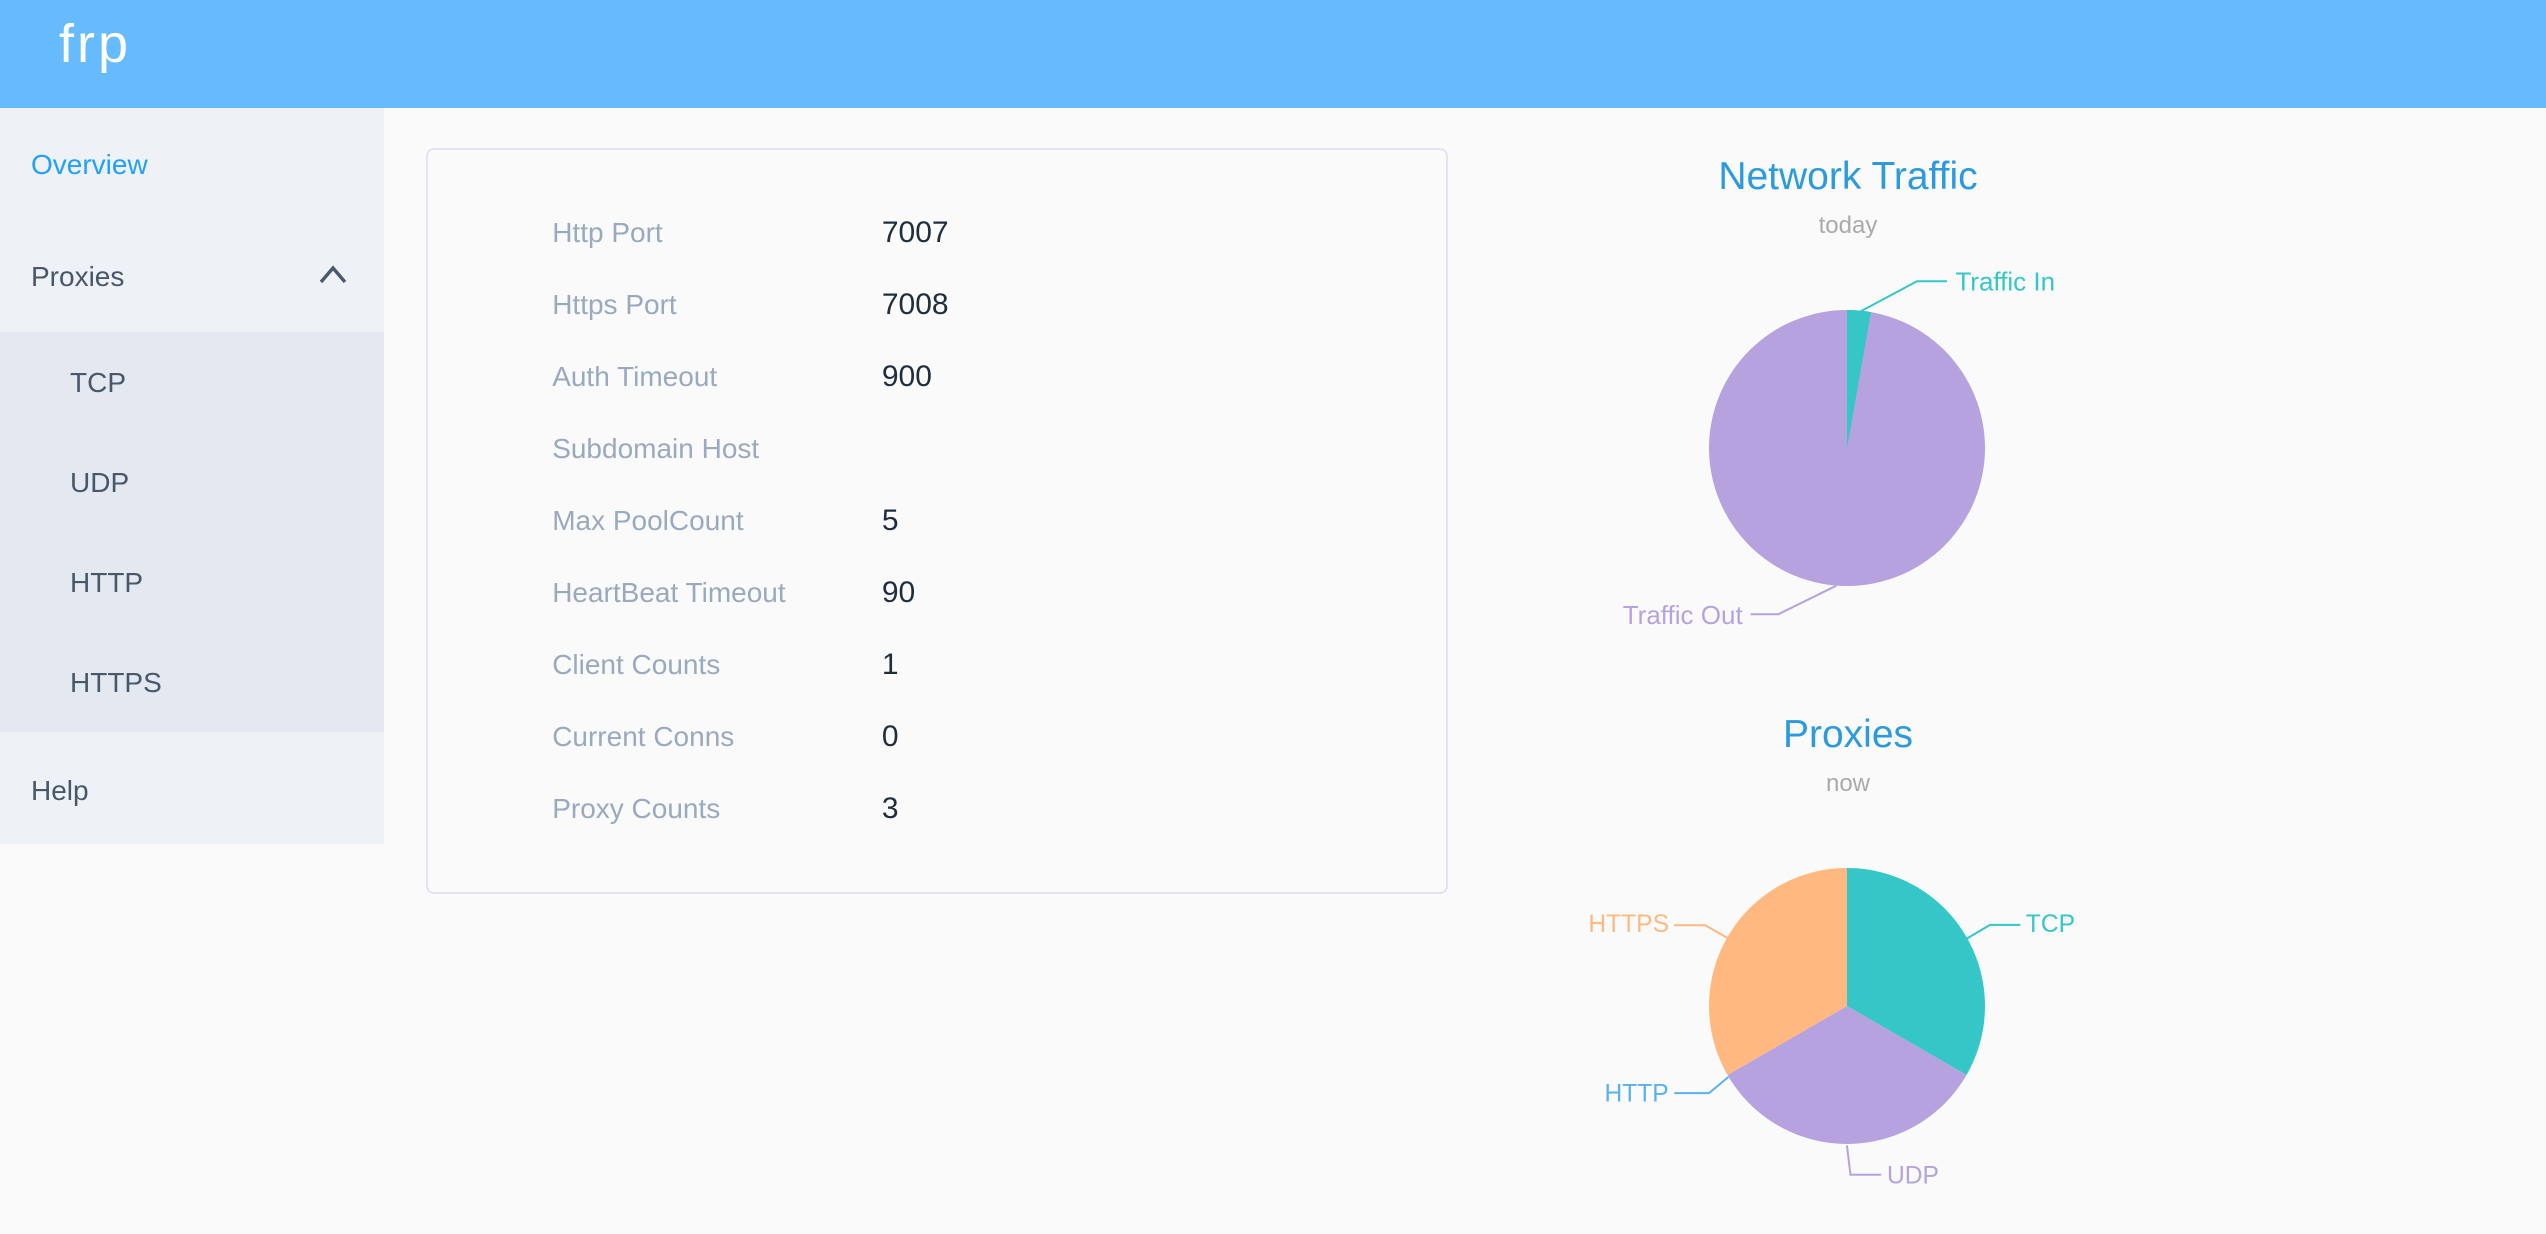 This screenshot has height=1234, width=2546. I want to click on svg-text: Traffic In, so click(2004, 281).